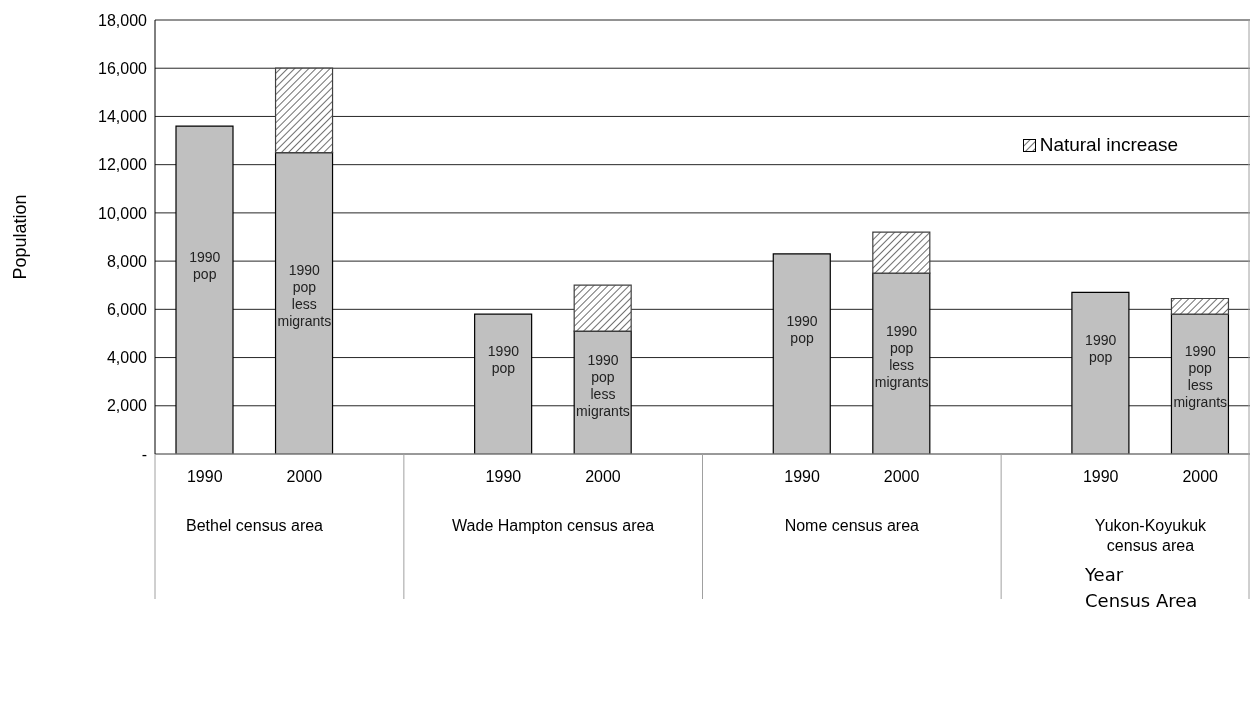 The width and height of the screenshot is (1258, 702). I want to click on y-axis-title: Population, so click(20, 237).